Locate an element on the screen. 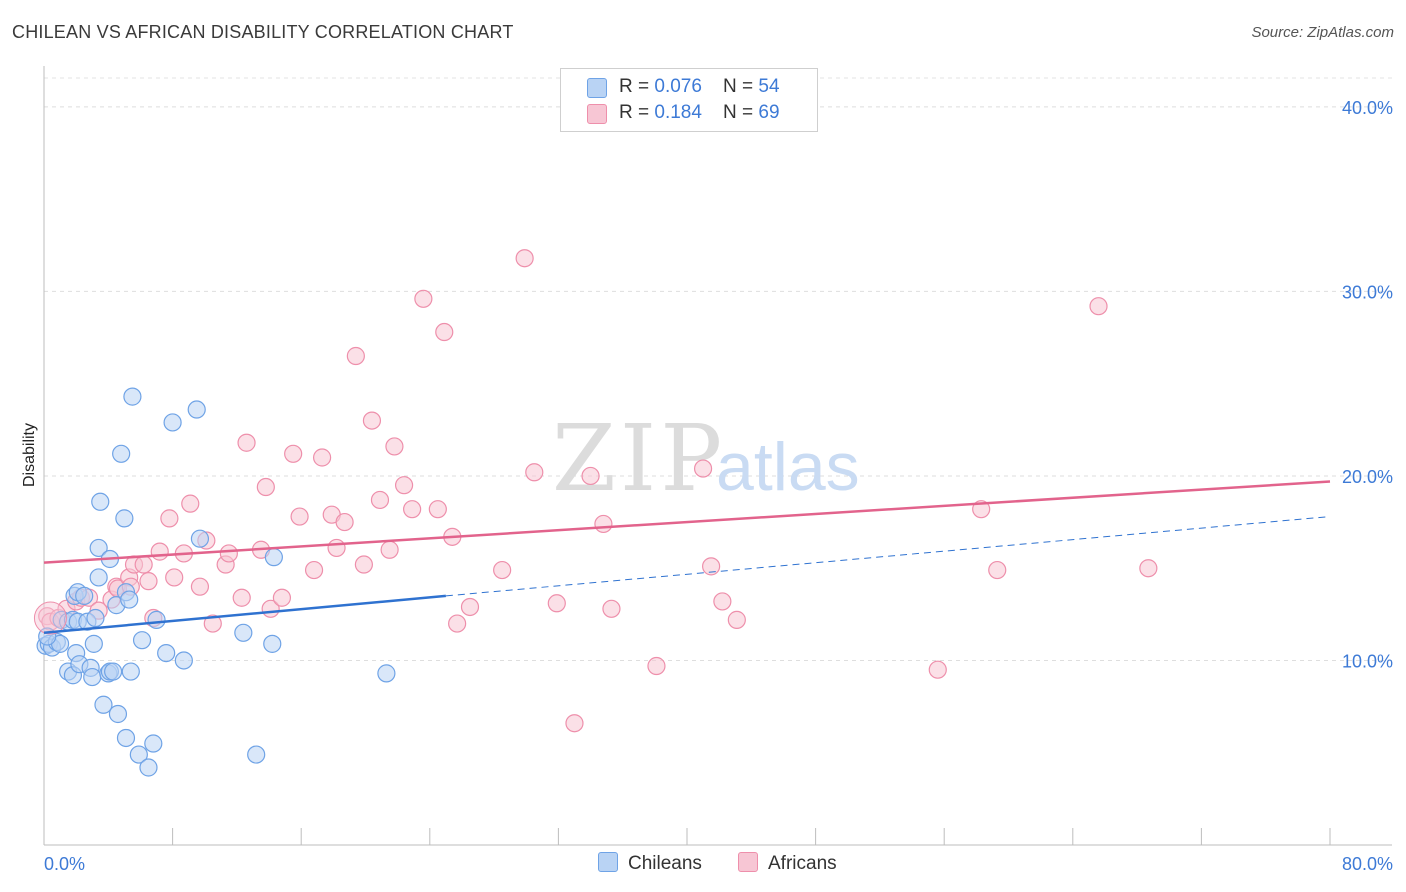 The height and width of the screenshot is (892, 1406). stats-legend: R = 0.076 N = 54 R = 0.184 N = 69 is located at coordinates (689, 100).